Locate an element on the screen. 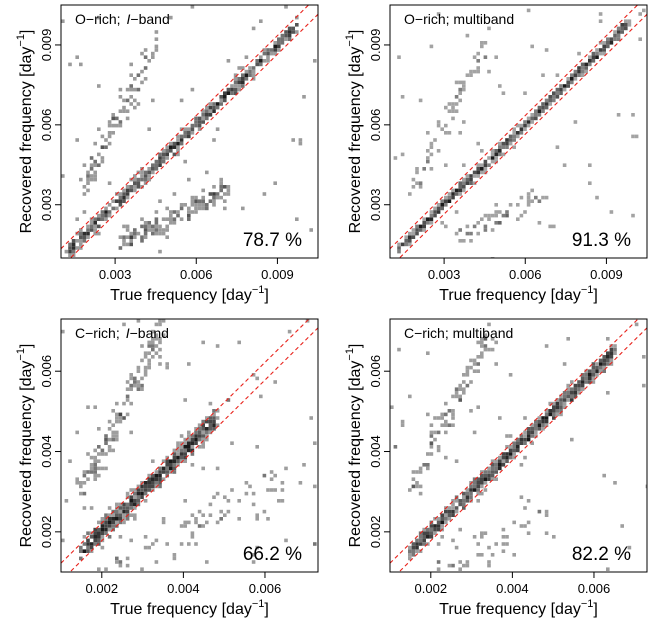  x-axis-label-exponent: −1 is located at coordinates (587, 604).